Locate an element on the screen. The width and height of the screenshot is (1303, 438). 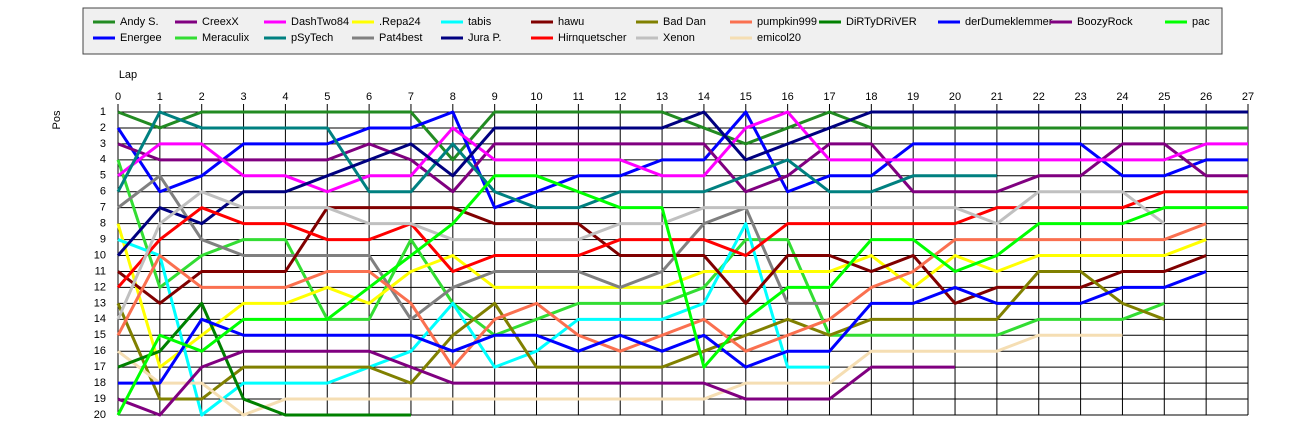
y-tick-label: 9 is located at coordinates (103, 239).